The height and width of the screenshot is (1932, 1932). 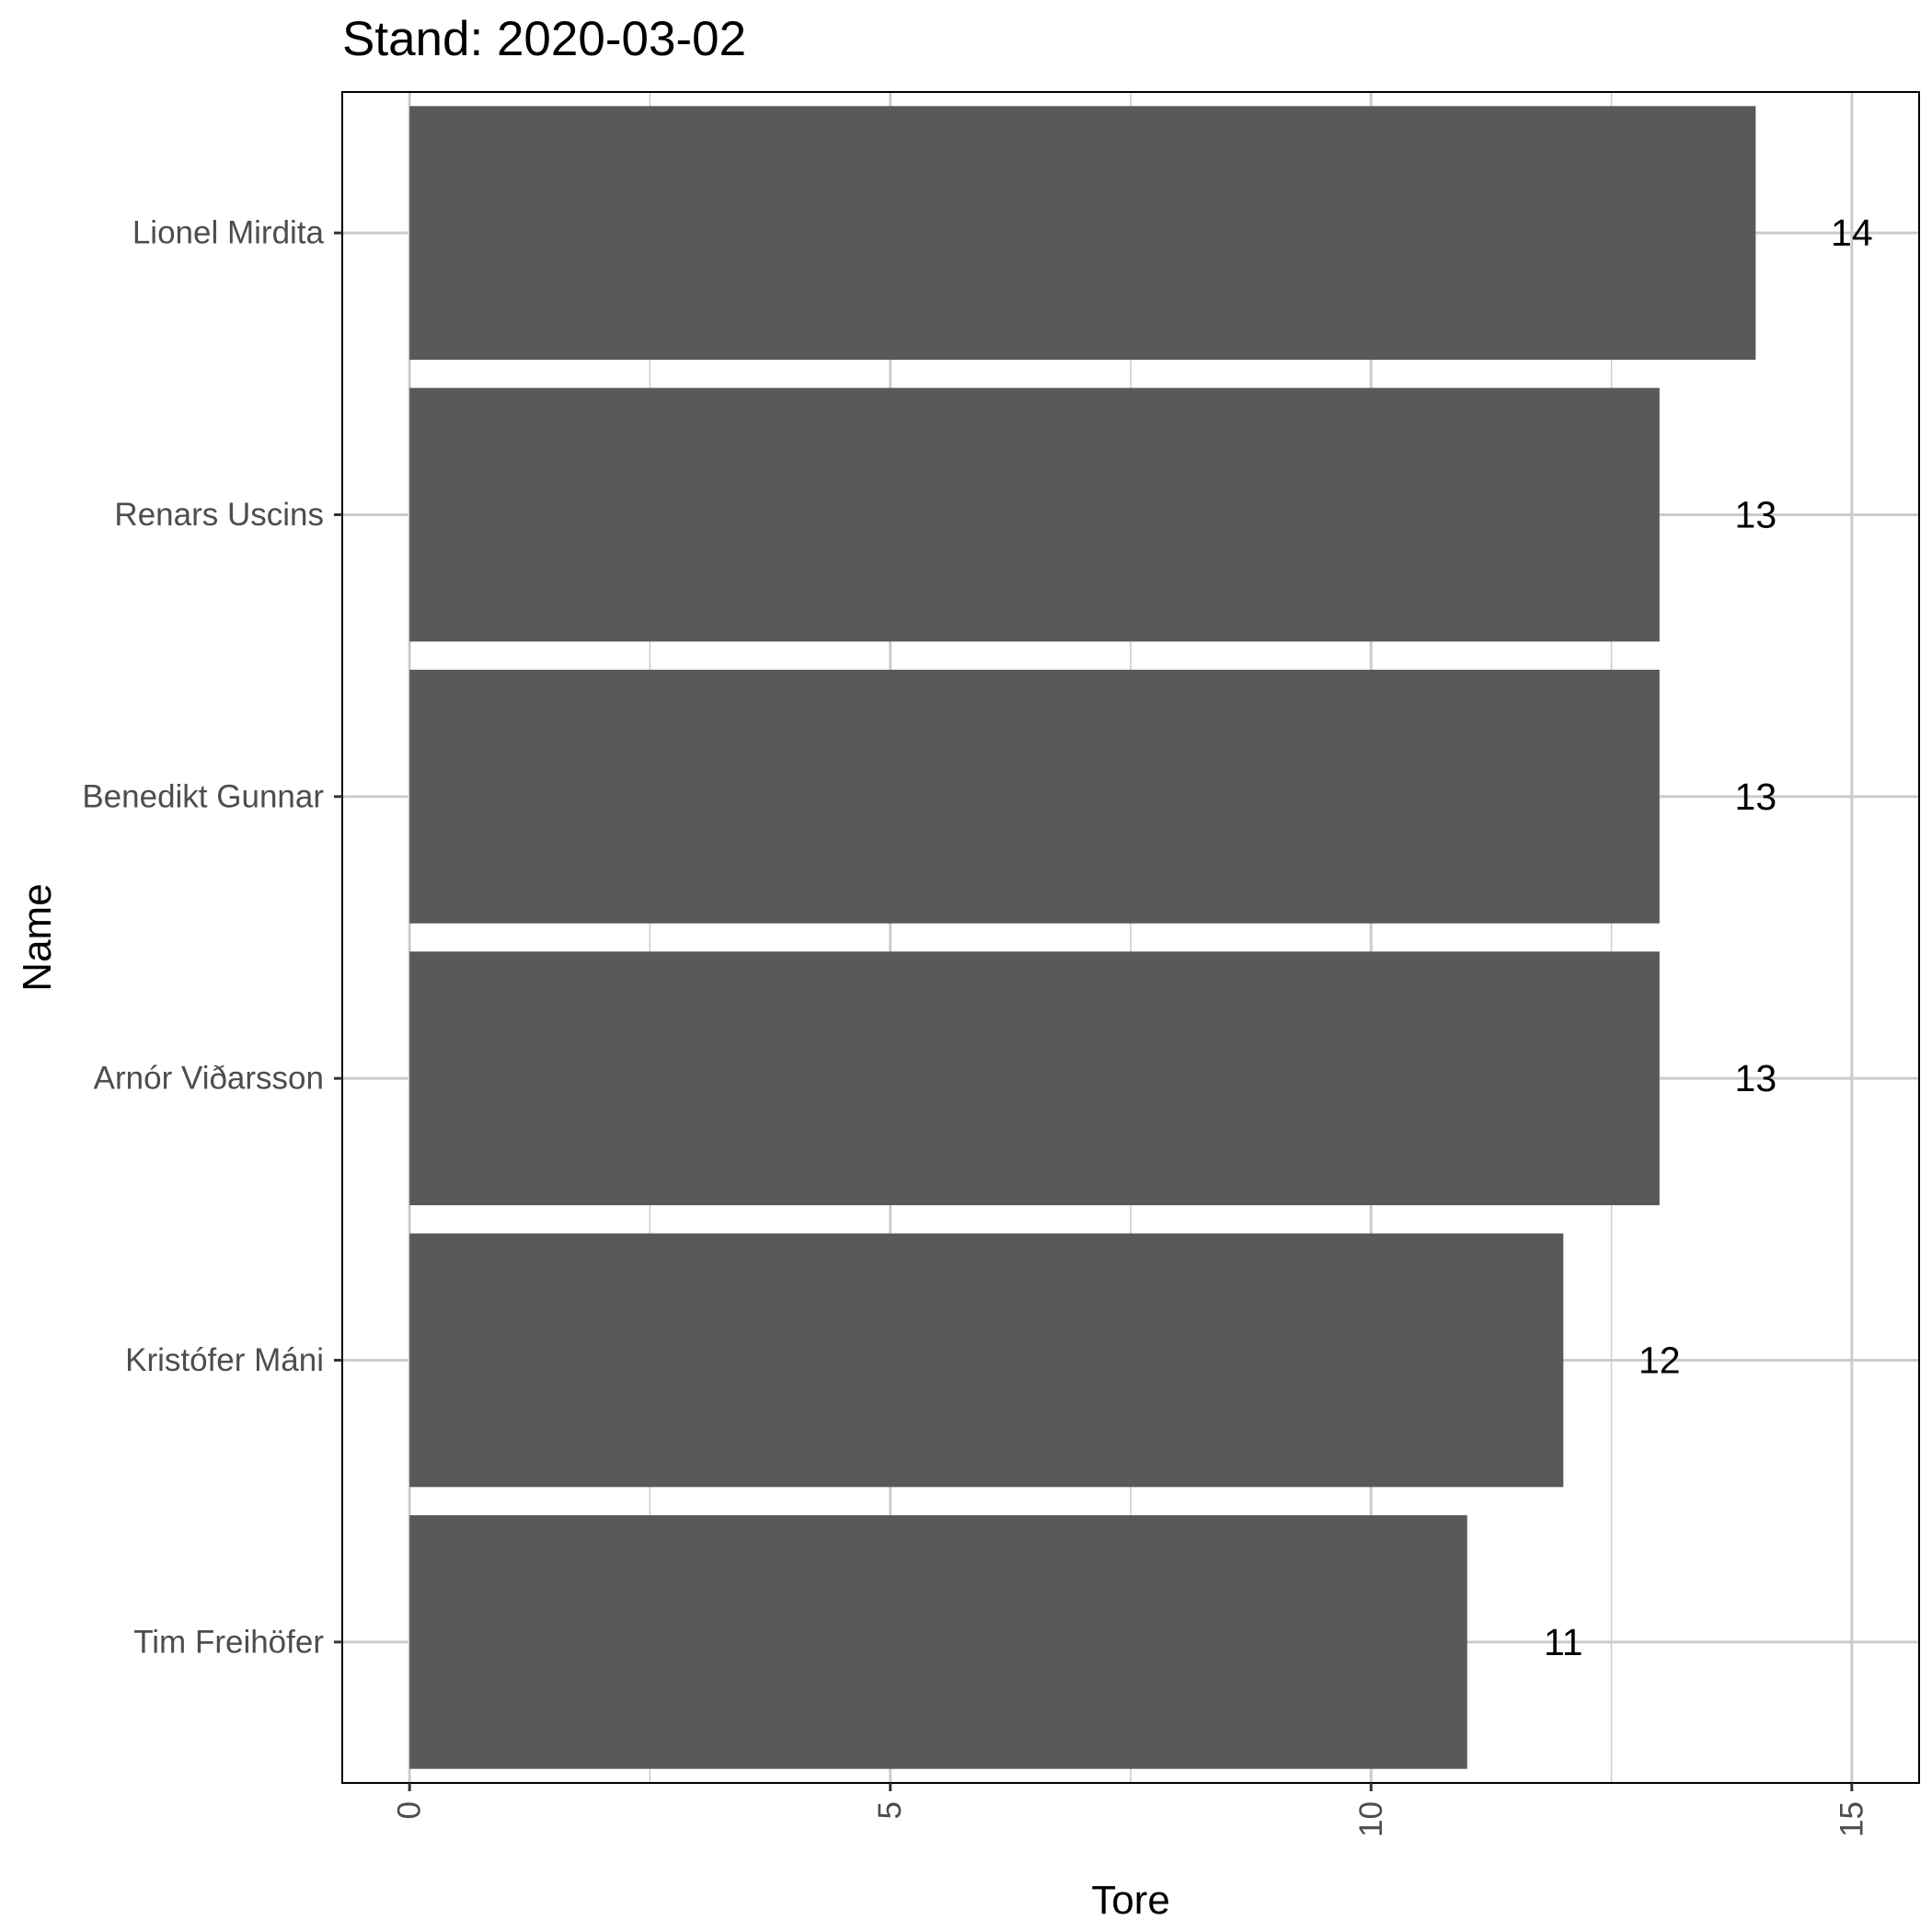 I want to click on x-tick-label: 0, so click(x=410, y=1810).